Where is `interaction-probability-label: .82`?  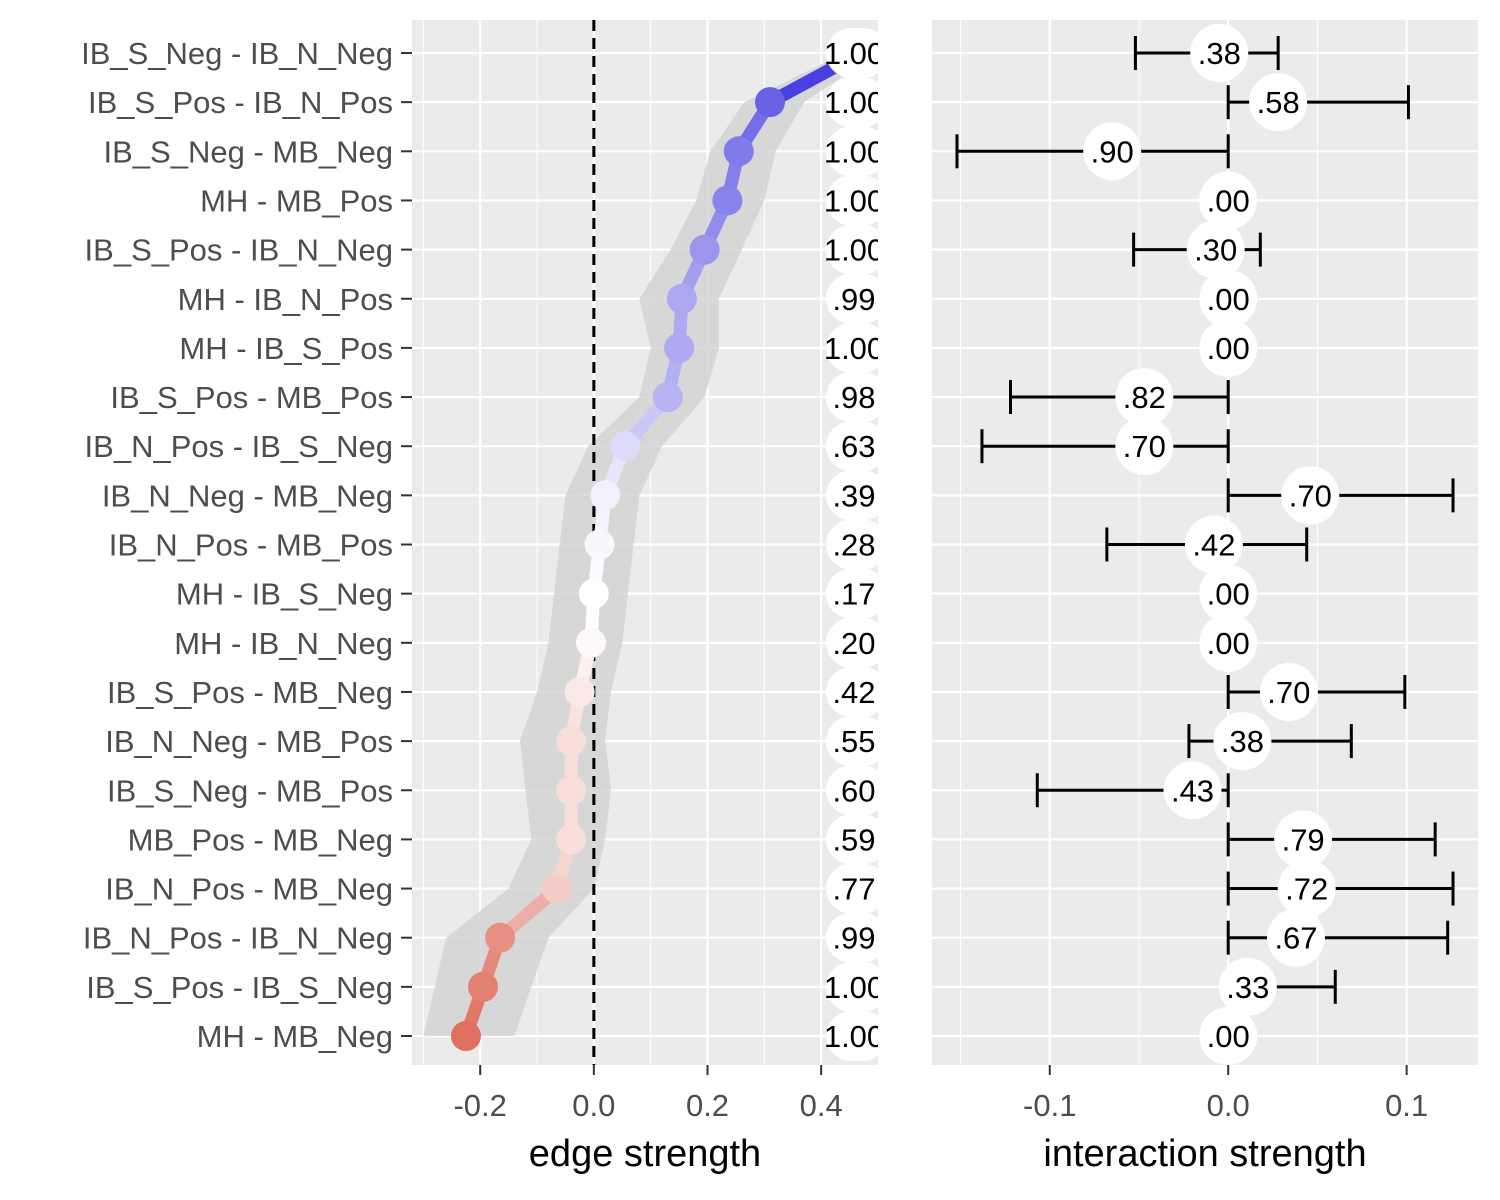
interaction-probability-label: .82 is located at coordinates (1144, 397).